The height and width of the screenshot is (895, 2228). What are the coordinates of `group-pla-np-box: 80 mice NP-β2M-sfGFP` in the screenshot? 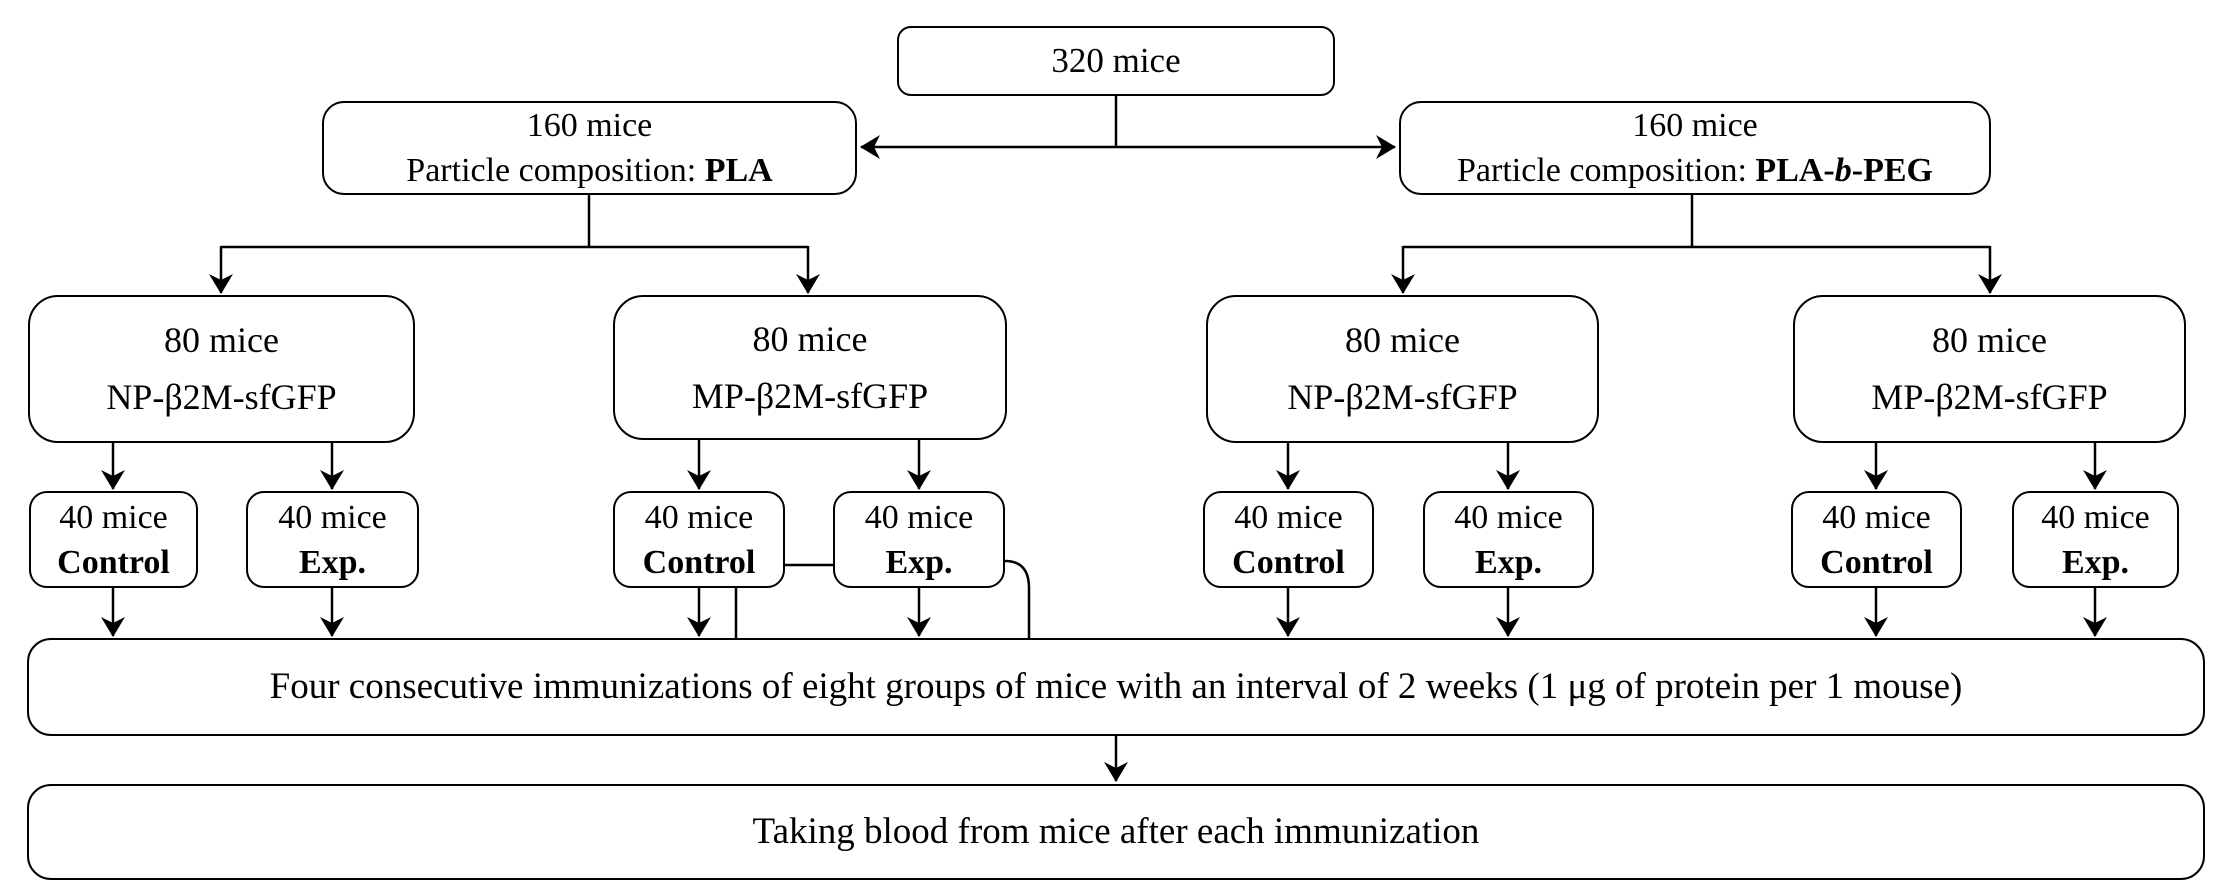 It's located at (221, 369).